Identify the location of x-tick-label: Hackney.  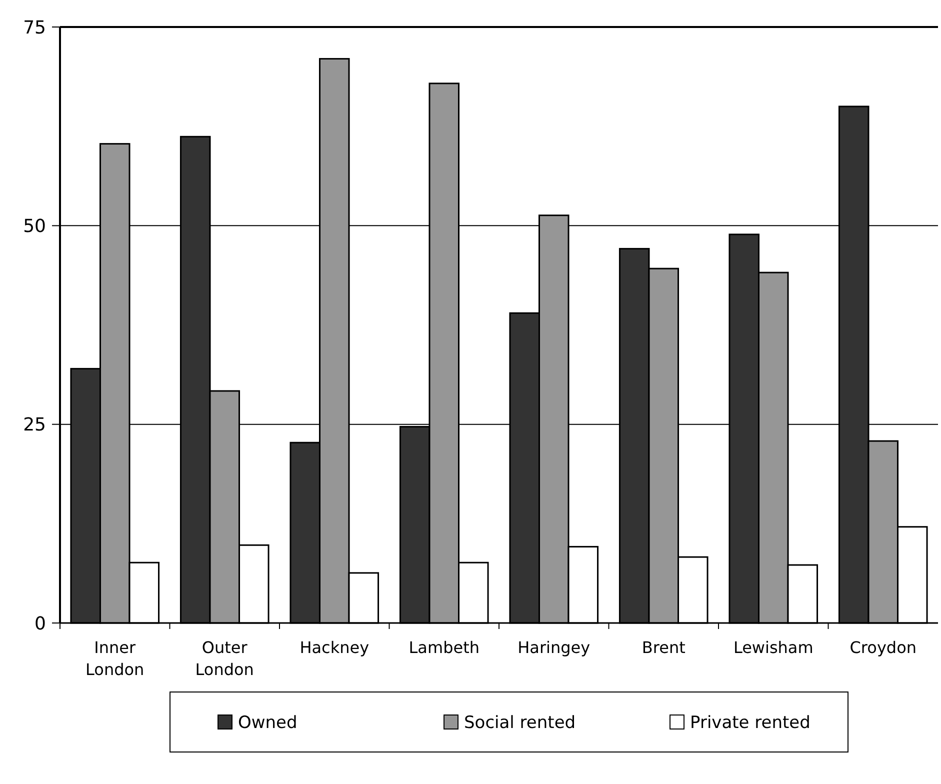
(335, 647).